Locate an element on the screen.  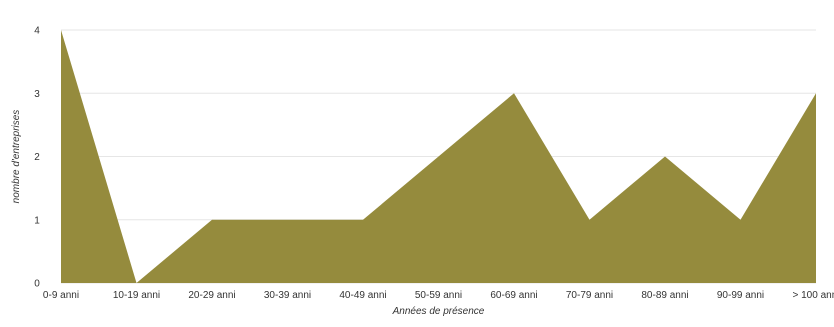
x-tick-label: 50-59 anni is located at coordinates (438, 295).